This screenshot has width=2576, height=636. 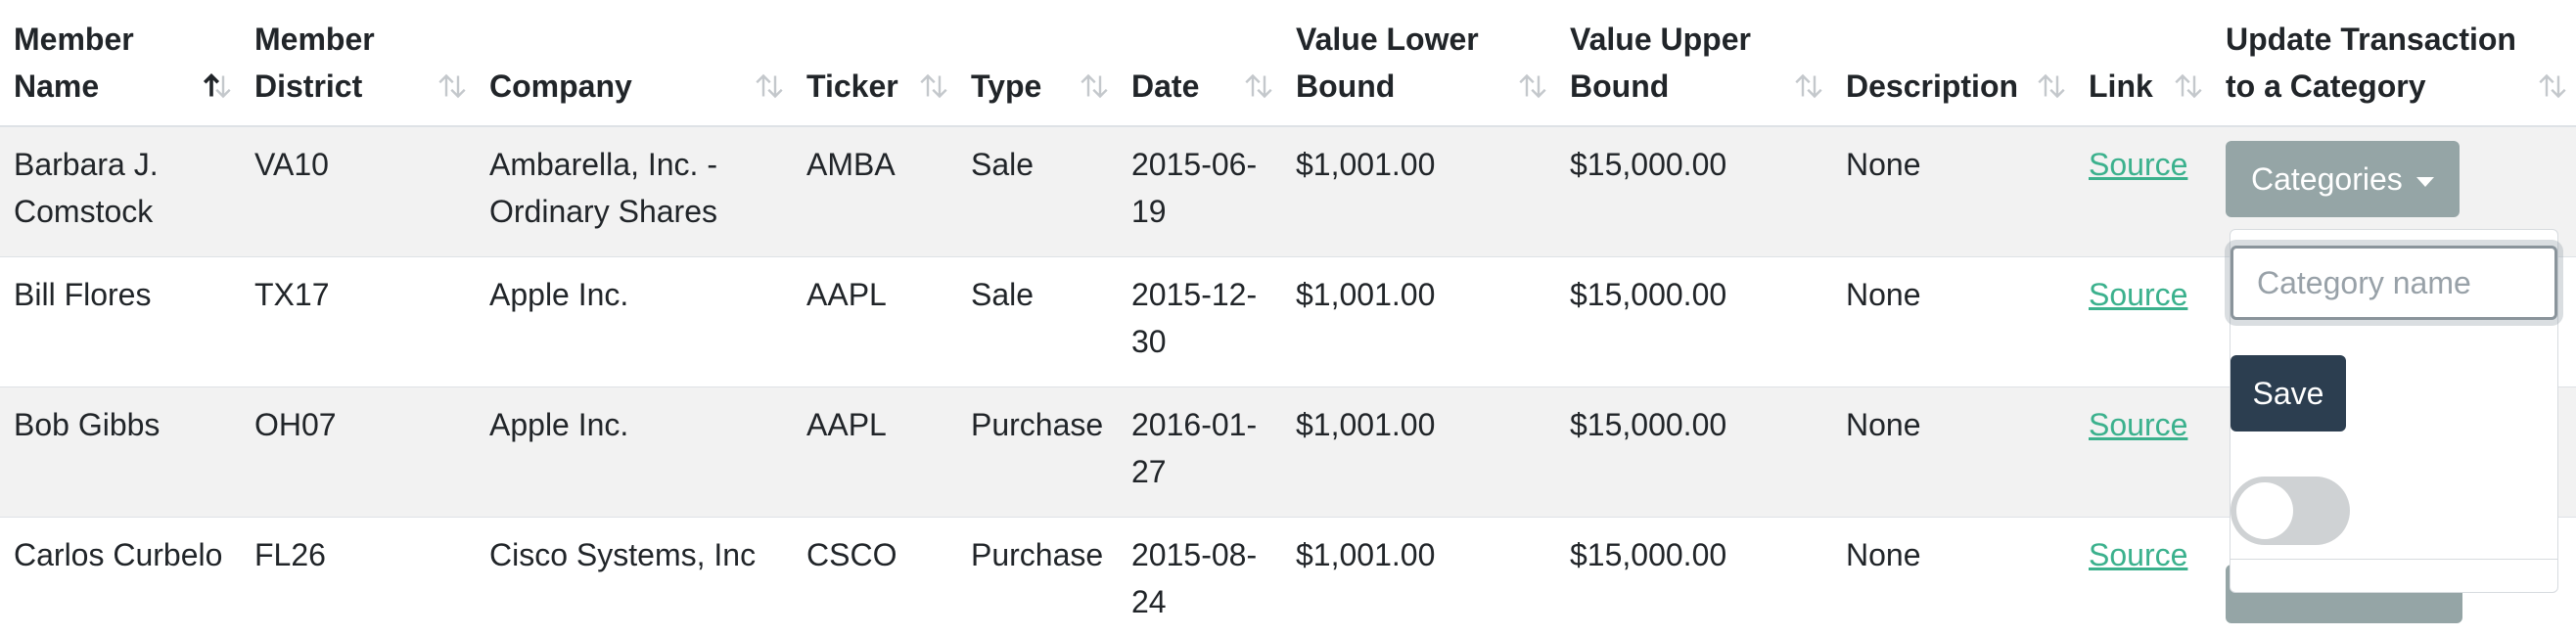 I want to click on category-name-input, so click(x=2394, y=283).